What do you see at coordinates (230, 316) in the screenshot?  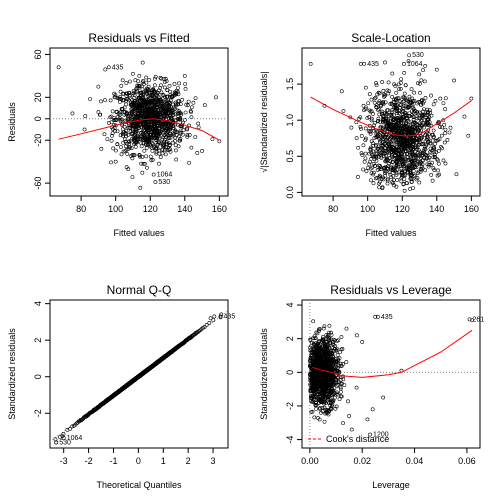 I see `point-label: 435` at bounding box center [230, 316].